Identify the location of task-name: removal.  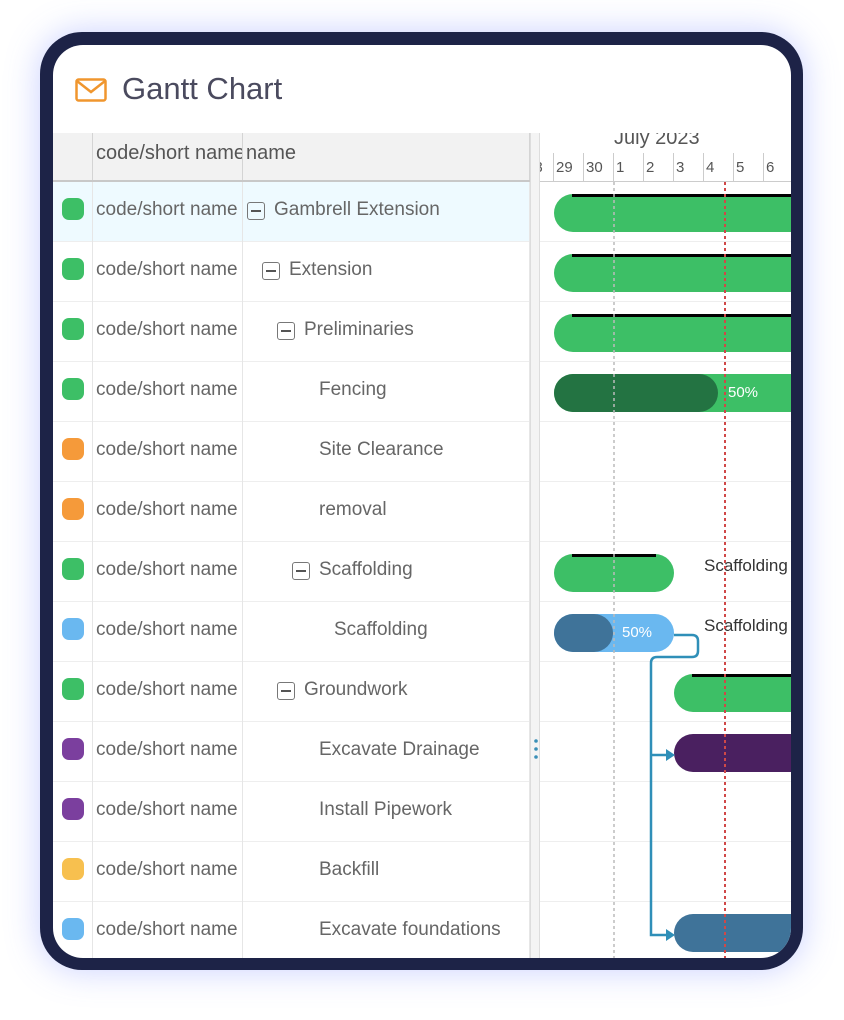
(353, 509).